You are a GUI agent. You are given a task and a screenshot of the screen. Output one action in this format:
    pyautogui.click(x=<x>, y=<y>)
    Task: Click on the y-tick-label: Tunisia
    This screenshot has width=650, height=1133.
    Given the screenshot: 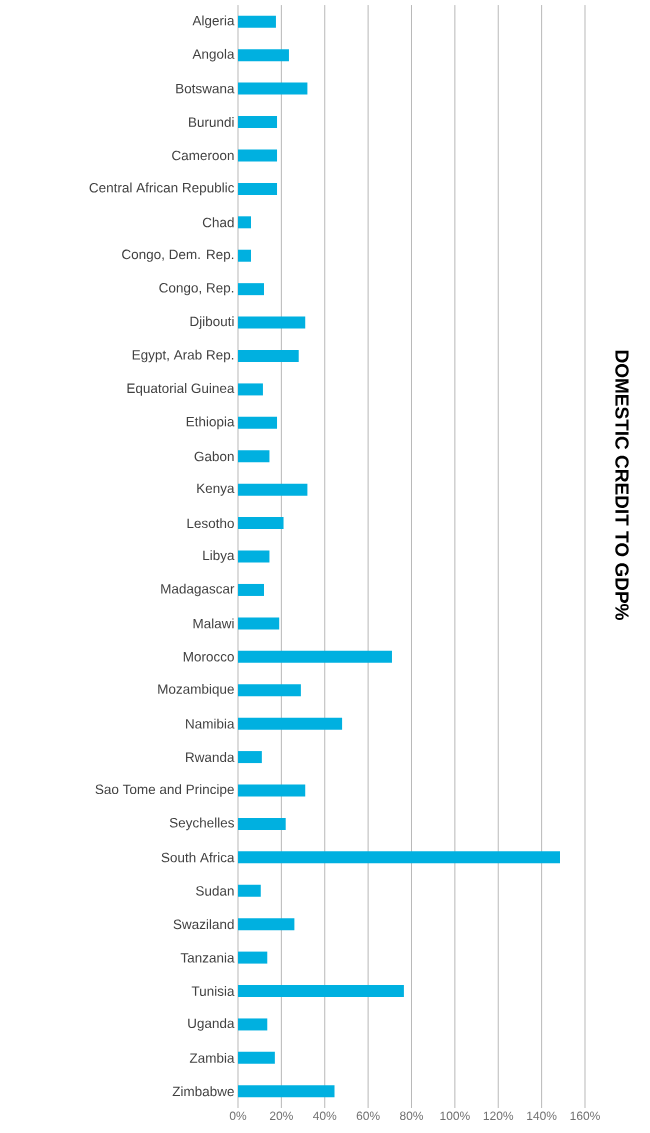 What is the action you would take?
    pyautogui.click(x=213, y=991)
    